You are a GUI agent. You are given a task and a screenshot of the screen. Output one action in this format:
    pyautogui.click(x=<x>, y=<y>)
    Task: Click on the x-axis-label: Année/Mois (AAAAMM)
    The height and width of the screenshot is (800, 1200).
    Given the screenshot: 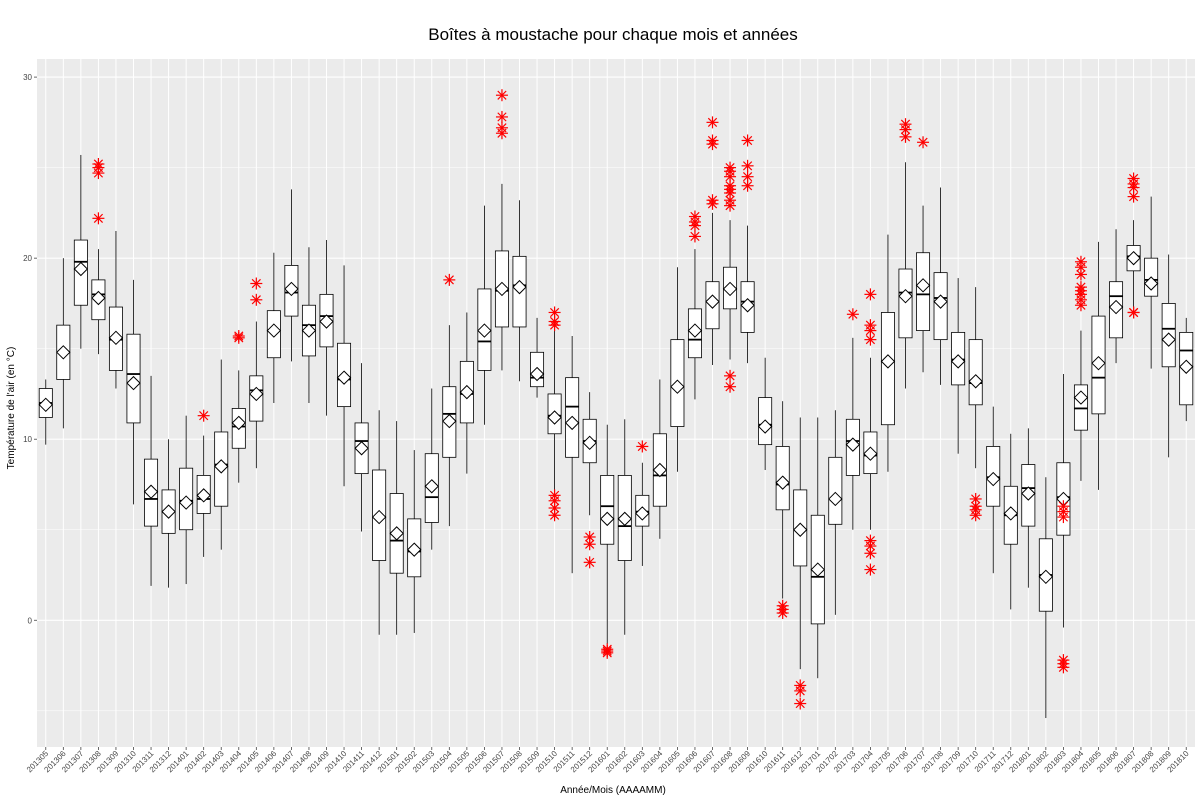 What is the action you would take?
    pyautogui.click(x=613, y=790)
    